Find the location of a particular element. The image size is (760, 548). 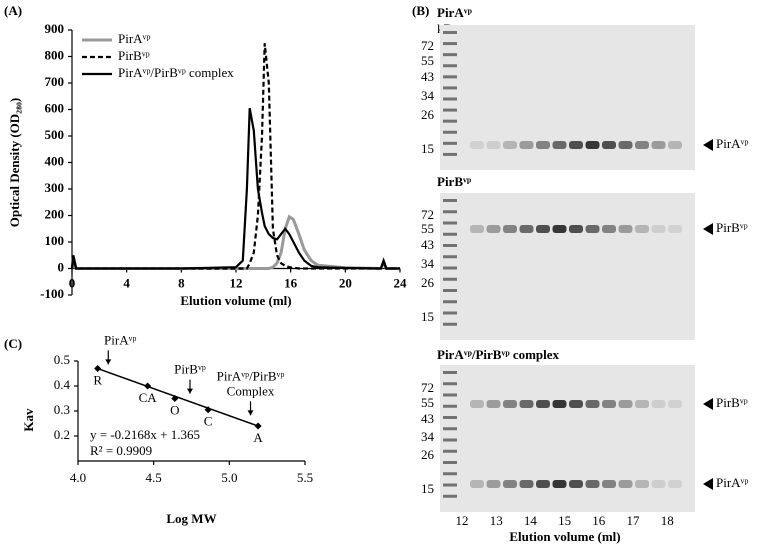

gel-title: PirBᵛᵖ is located at coordinates (454, 181).